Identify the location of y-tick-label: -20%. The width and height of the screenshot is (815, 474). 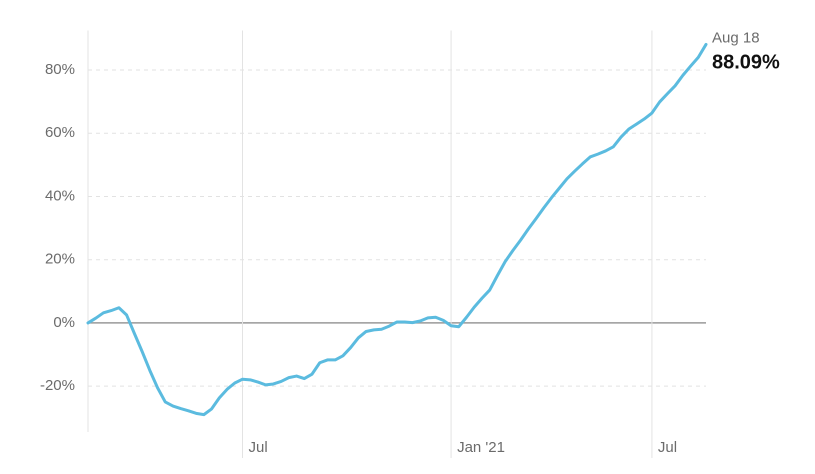
(57, 385).